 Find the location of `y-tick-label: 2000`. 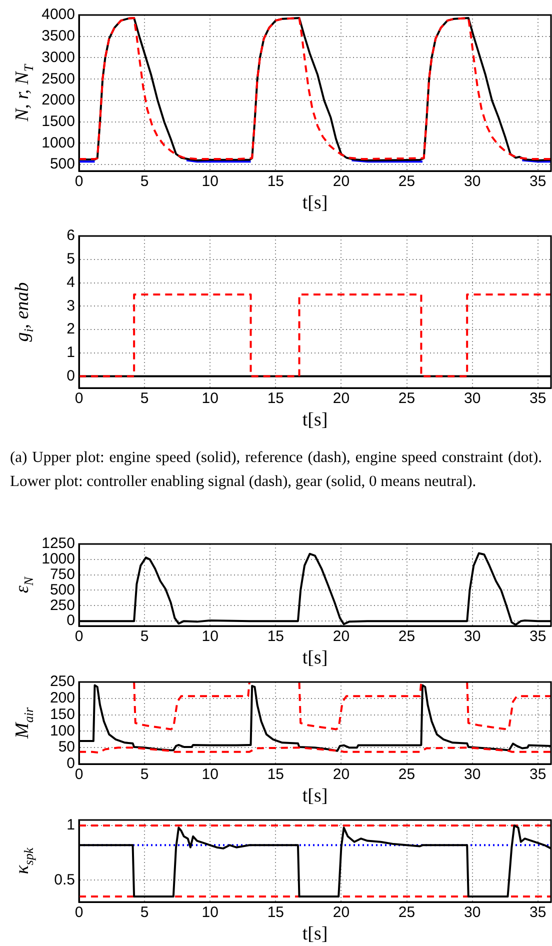

y-tick-label: 2000 is located at coordinates (58, 100).